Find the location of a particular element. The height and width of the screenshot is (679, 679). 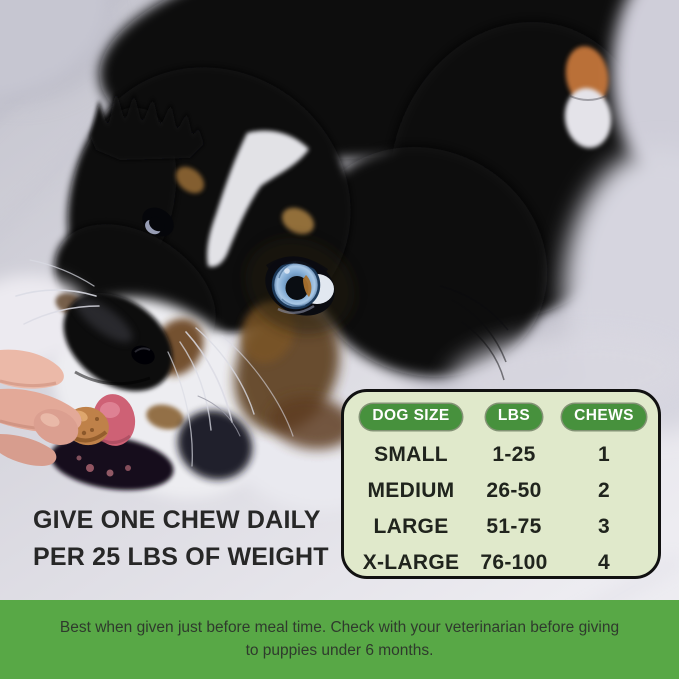

nose is located at coordinates (118, 342).